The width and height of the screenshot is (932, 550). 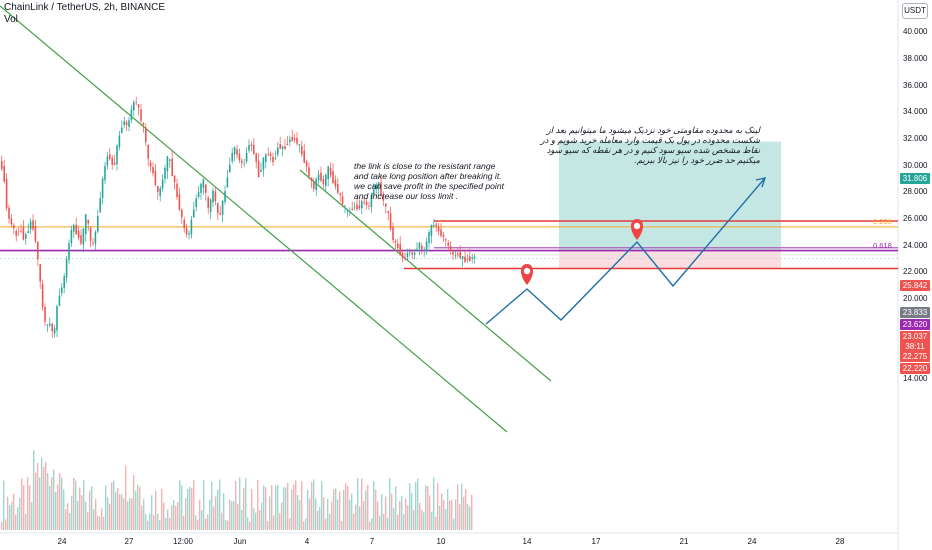 I want to click on y-tick-label: 30.000, so click(x=915, y=165).